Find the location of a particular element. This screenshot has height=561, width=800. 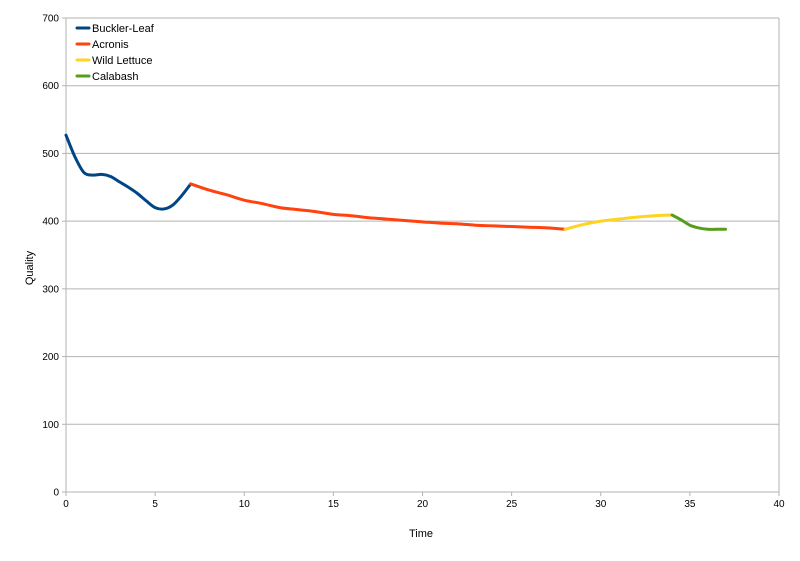

series-line-calabash is located at coordinates (699, 222).